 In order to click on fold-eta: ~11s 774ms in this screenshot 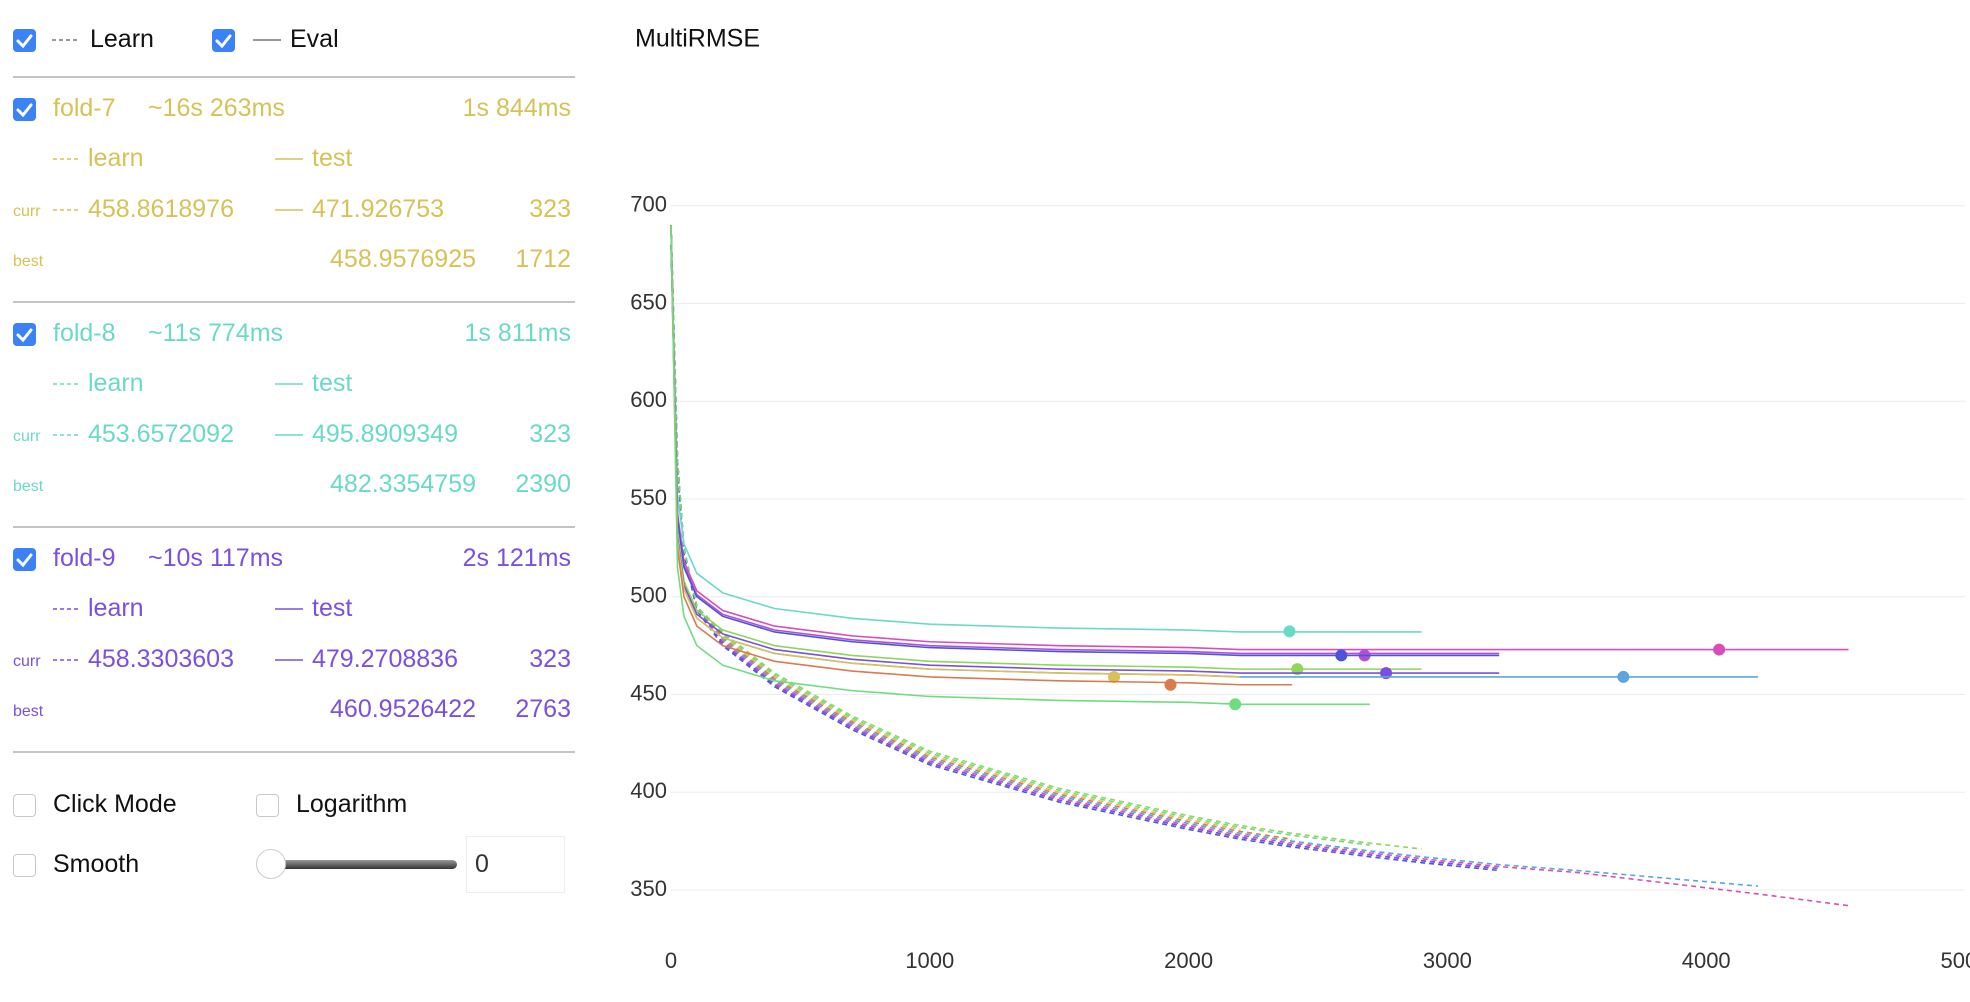, I will do `click(216, 333)`.